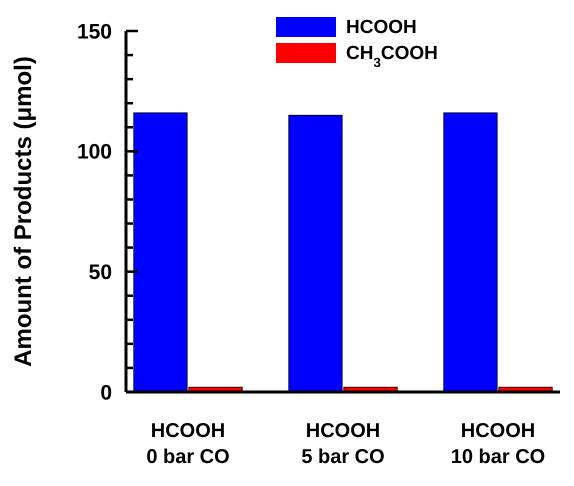  Describe the element at coordinates (100, 272) in the screenshot. I see `y-tick-label: 50` at that location.